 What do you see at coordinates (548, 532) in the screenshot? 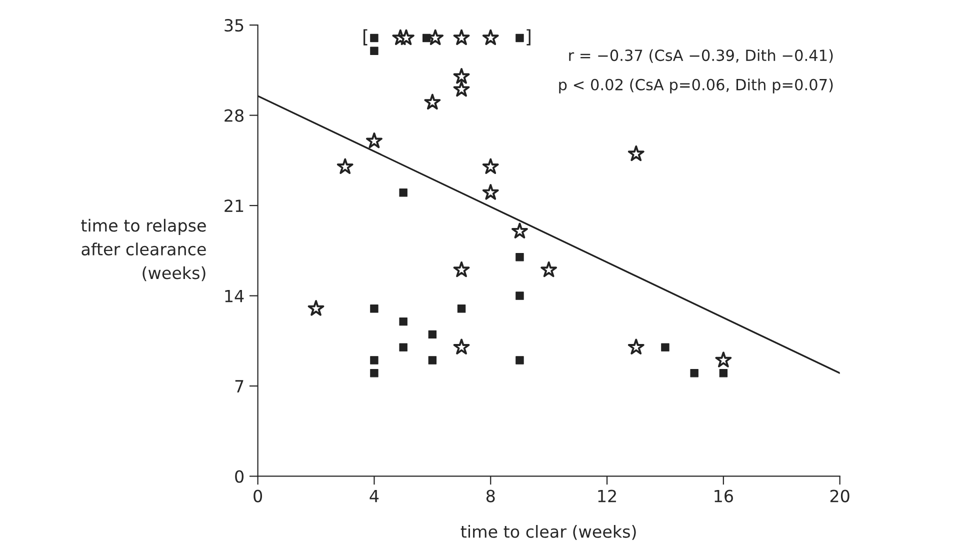
I see `x-axis-title: time to clear (weeks)` at bounding box center [548, 532].